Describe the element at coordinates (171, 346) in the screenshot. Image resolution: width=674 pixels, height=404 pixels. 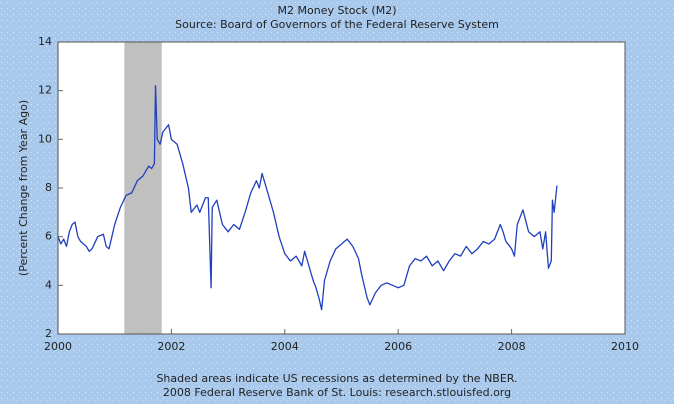
I see `x-tick-label: 2002` at that location.